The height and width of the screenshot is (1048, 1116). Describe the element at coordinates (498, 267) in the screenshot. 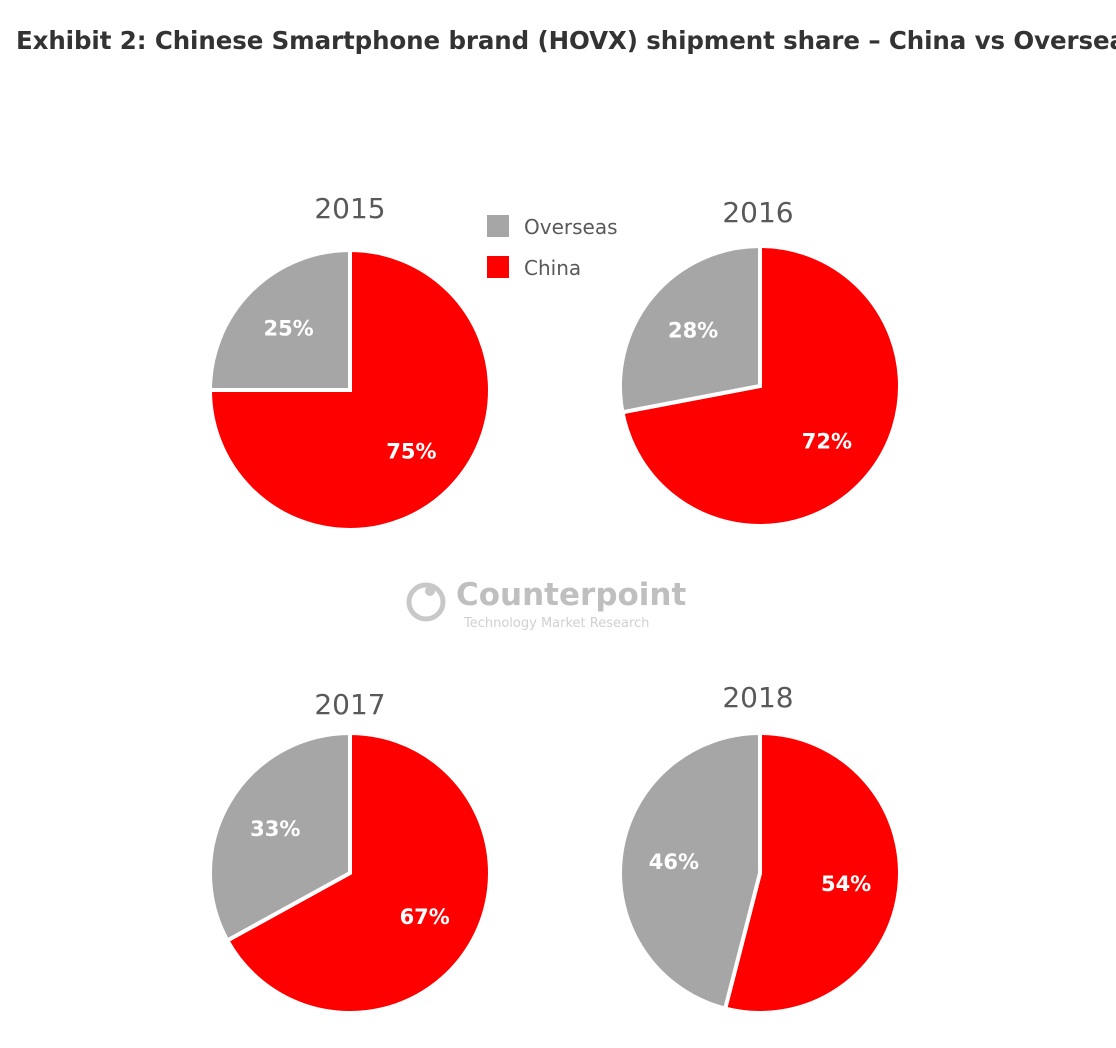

I see `legend-swatch-china` at that location.